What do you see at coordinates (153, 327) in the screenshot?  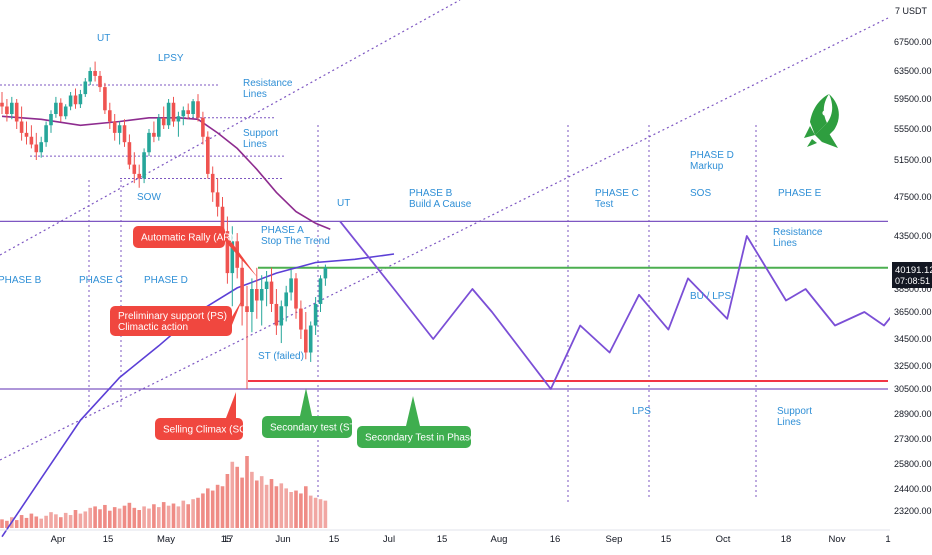 I see `preliminary-support-callout-text-line: Climactic action` at bounding box center [153, 327].